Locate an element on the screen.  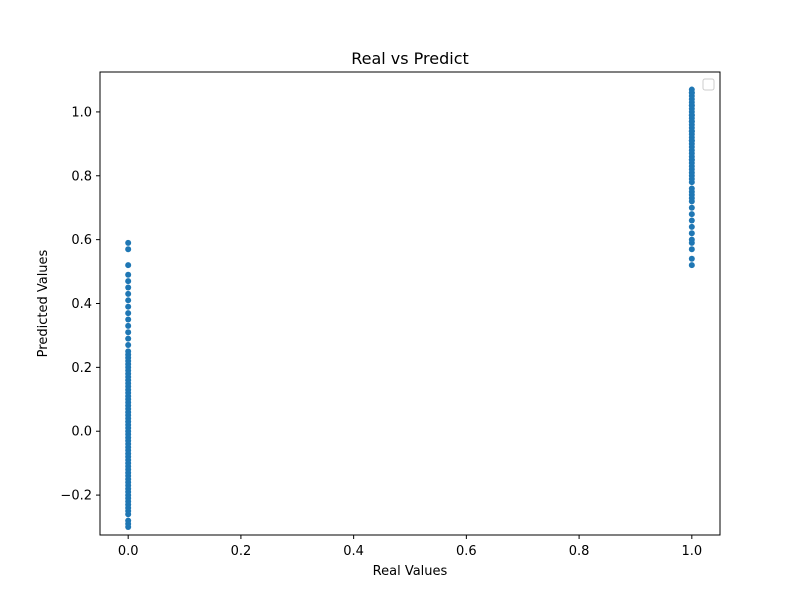
x-axis-label: Real Values is located at coordinates (410, 571).